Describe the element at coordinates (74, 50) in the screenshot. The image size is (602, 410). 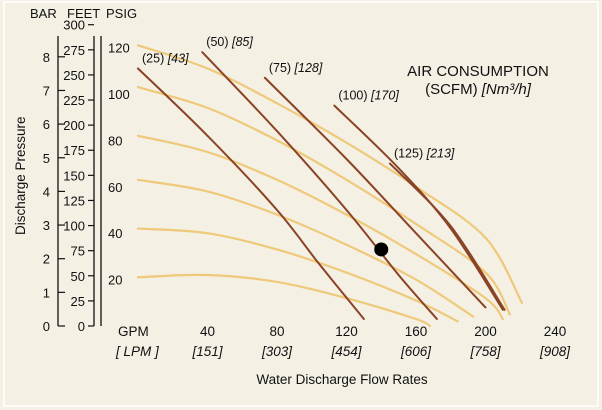
I see `feet-tick-label-275: 275` at that location.